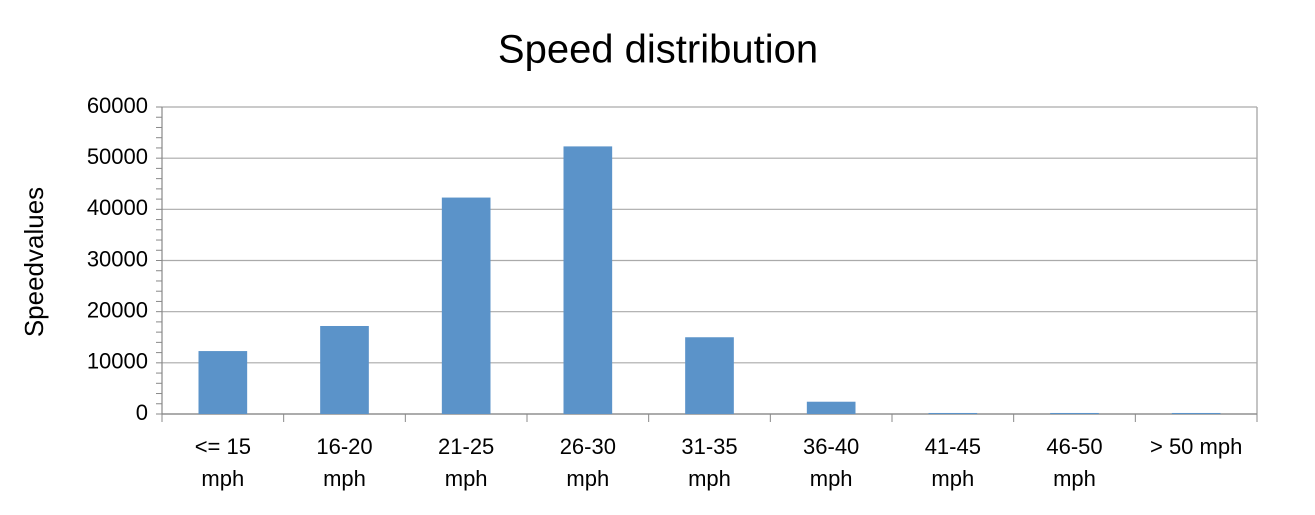  Describe the element at coordinates (1196, 446) in the screenshot. I see `x-tick-label: > 50 mph` at that location.